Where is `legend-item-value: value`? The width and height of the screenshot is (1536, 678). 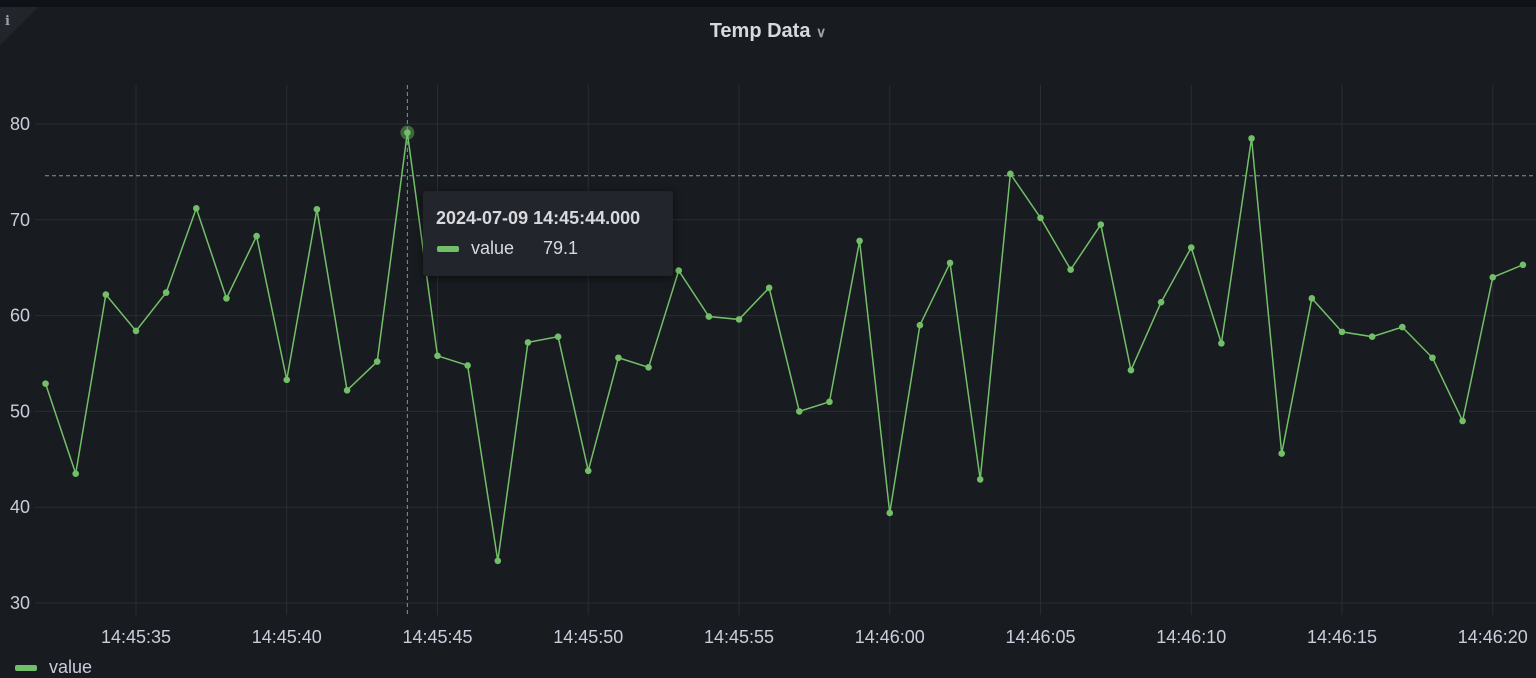 legend-item-value: value is located at coordinates (53, 667).